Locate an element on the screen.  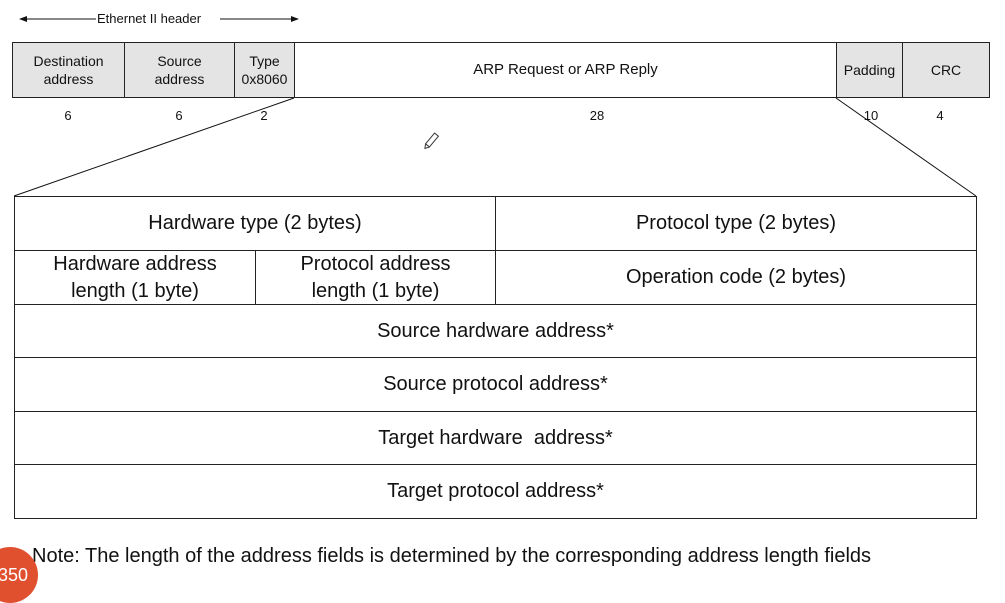
size-source: 6 is located at coordinates (179, 115).